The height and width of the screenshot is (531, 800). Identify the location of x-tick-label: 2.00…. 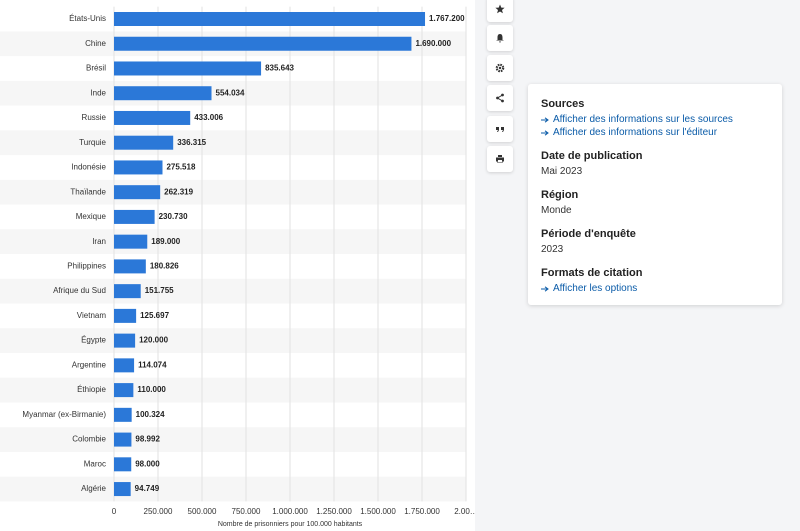
(464, 511).